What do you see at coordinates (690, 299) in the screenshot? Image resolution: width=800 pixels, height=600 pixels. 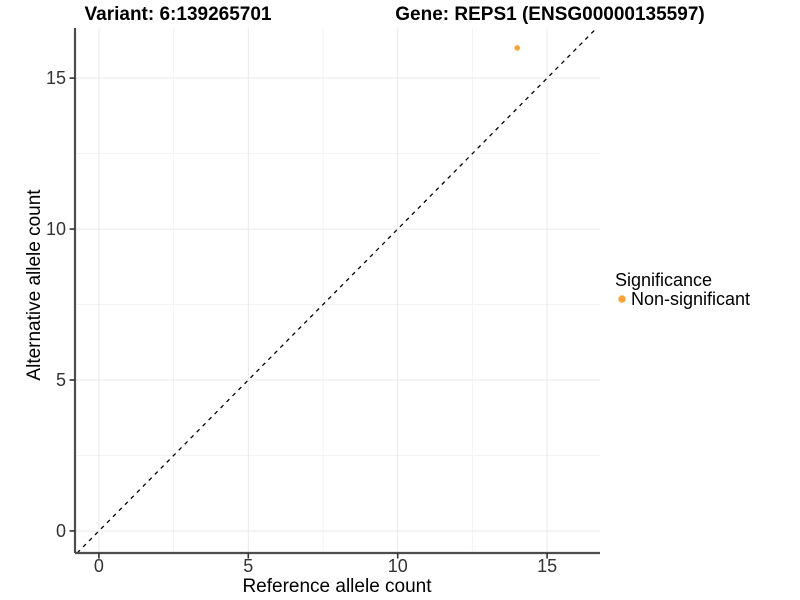 I see `legend-item-label: Non-significant` at bounding box center [690, 299].